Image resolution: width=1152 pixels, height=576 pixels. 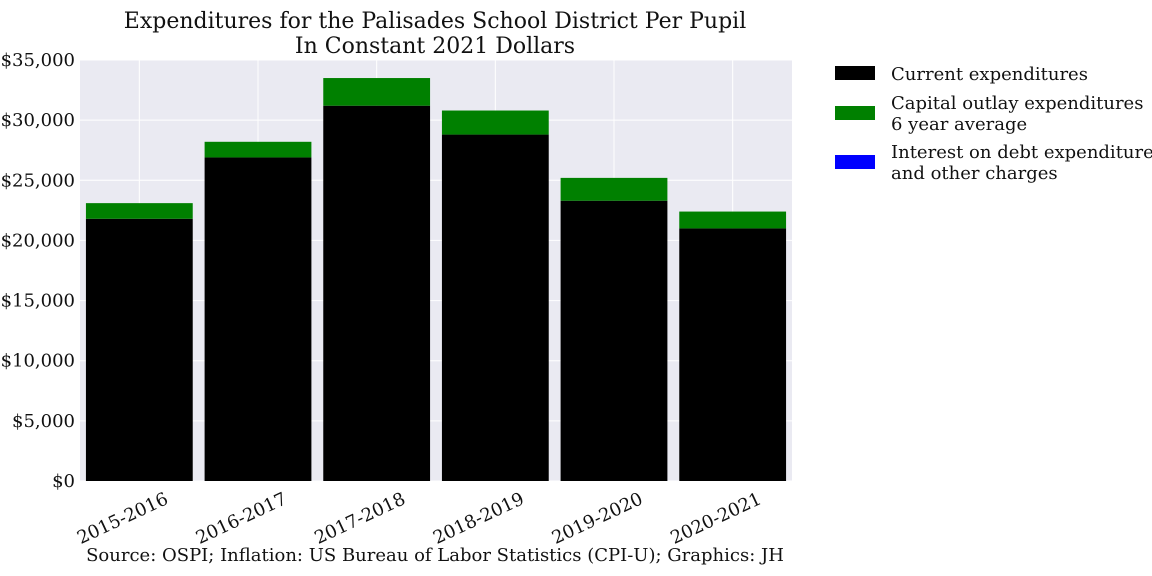 I want to click on y-tick-label: $10,000, so click(x=38, y=361).